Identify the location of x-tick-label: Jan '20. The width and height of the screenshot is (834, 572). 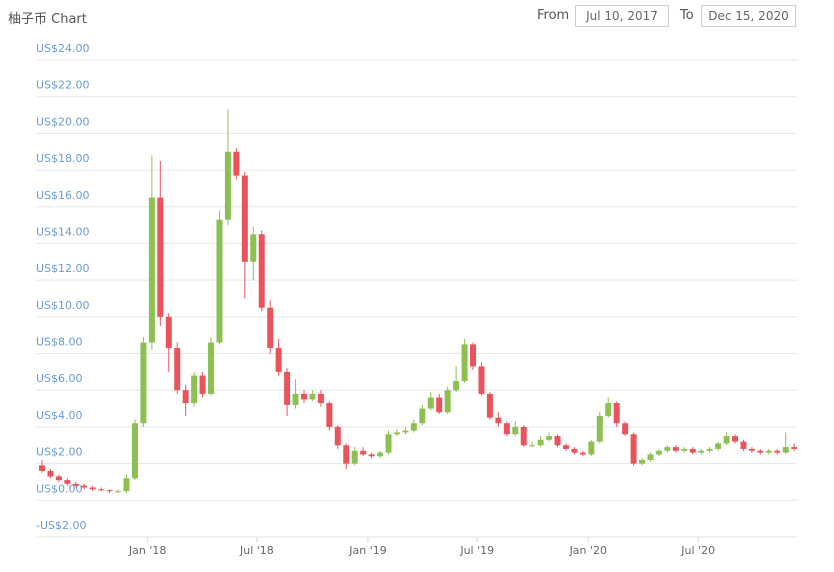
(588, 550).